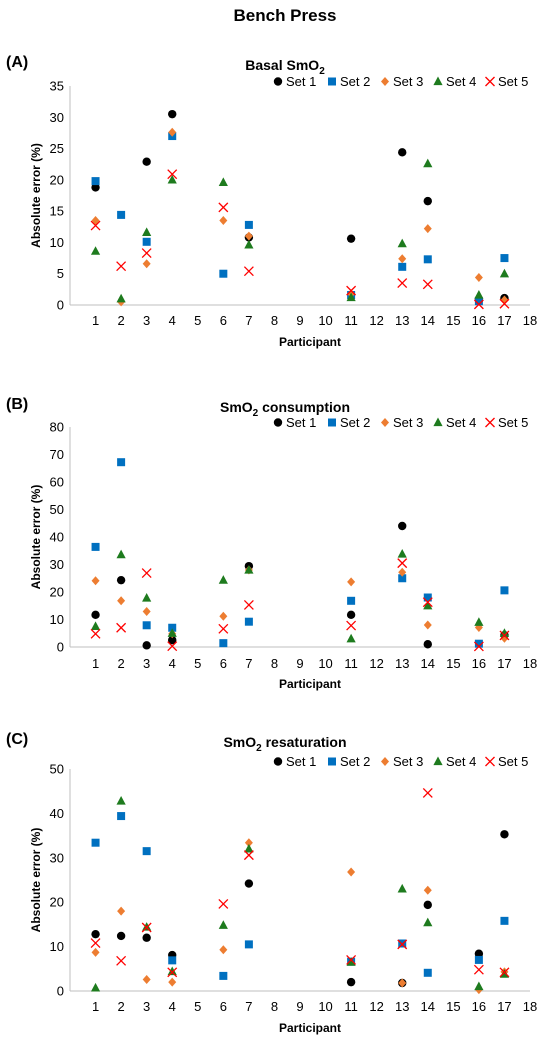 This screenshot has height=1050, width=550. I want to click on panel-label: (C), so click(17, 739).